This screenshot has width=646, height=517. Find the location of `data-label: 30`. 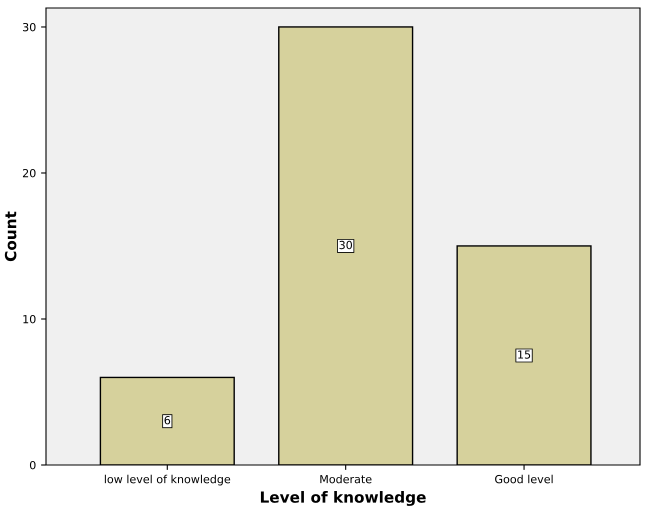

data-label: 30 is located at coordinates (345, 245).